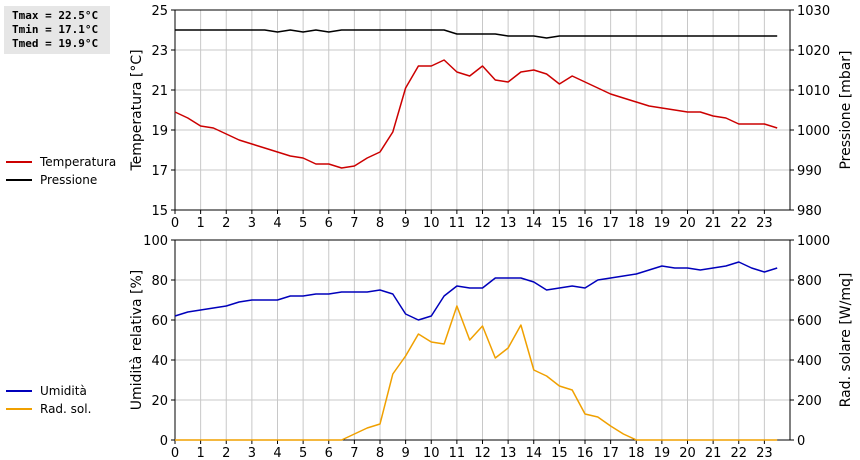 The image size is (860, 460). I want to click on y-right-tick-label: 980, so click(809, 211).